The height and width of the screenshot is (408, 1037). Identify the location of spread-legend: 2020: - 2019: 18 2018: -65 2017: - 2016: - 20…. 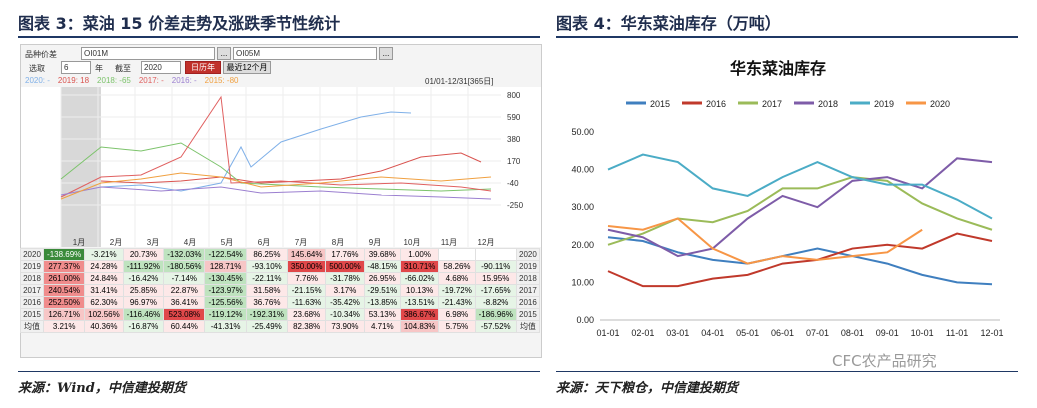
(135, 80).